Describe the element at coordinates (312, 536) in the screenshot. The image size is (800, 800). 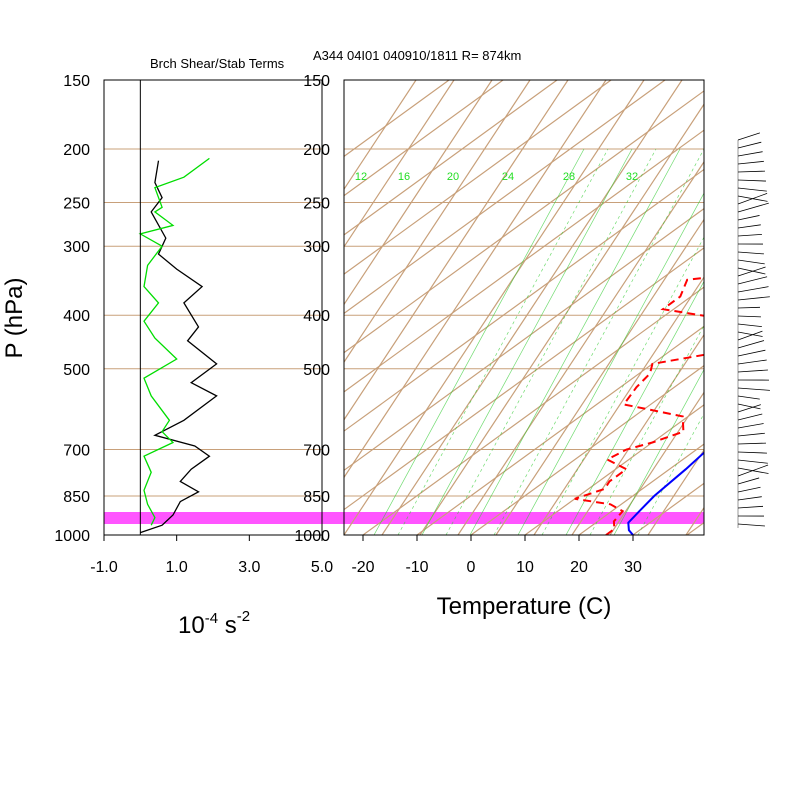
I see `right-y-tick-label: 1000` at that location.